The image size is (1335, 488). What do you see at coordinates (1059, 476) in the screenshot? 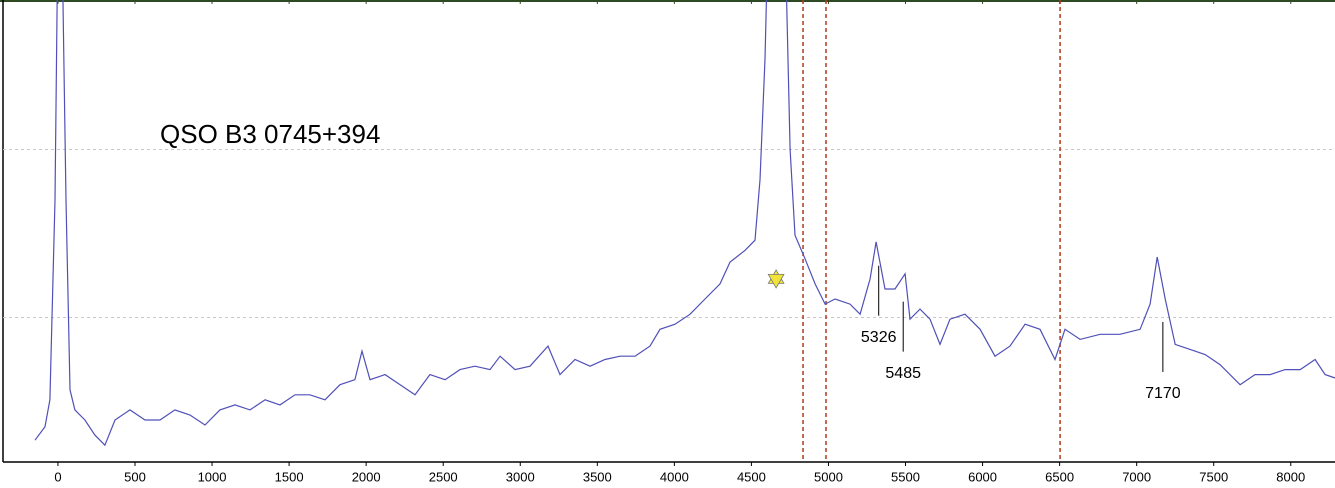
I see `x-tick-label: 6500` at bounding box center [1059, 476].